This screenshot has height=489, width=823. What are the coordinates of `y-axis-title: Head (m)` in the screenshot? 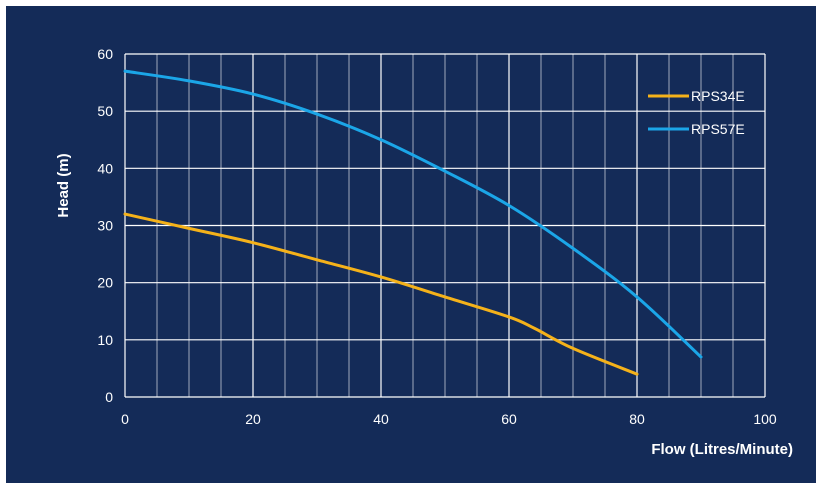 It's located at (63, 185).